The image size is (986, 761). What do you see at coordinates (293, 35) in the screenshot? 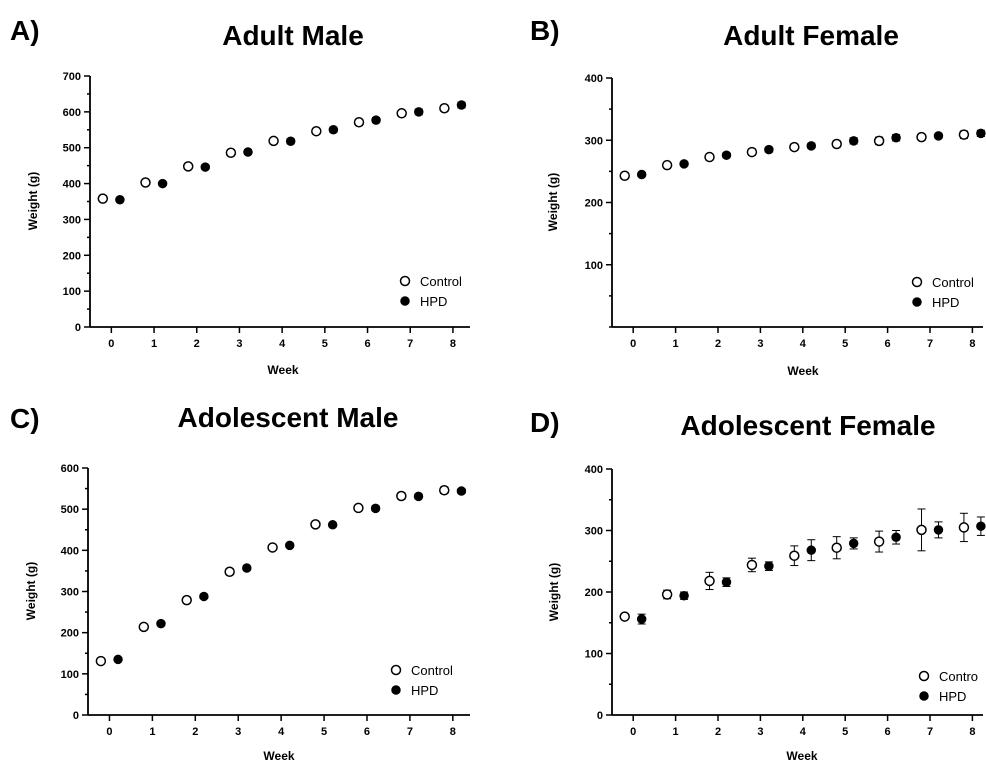
I see `chart-title: Adult Male` at bounding box center [293, 35].